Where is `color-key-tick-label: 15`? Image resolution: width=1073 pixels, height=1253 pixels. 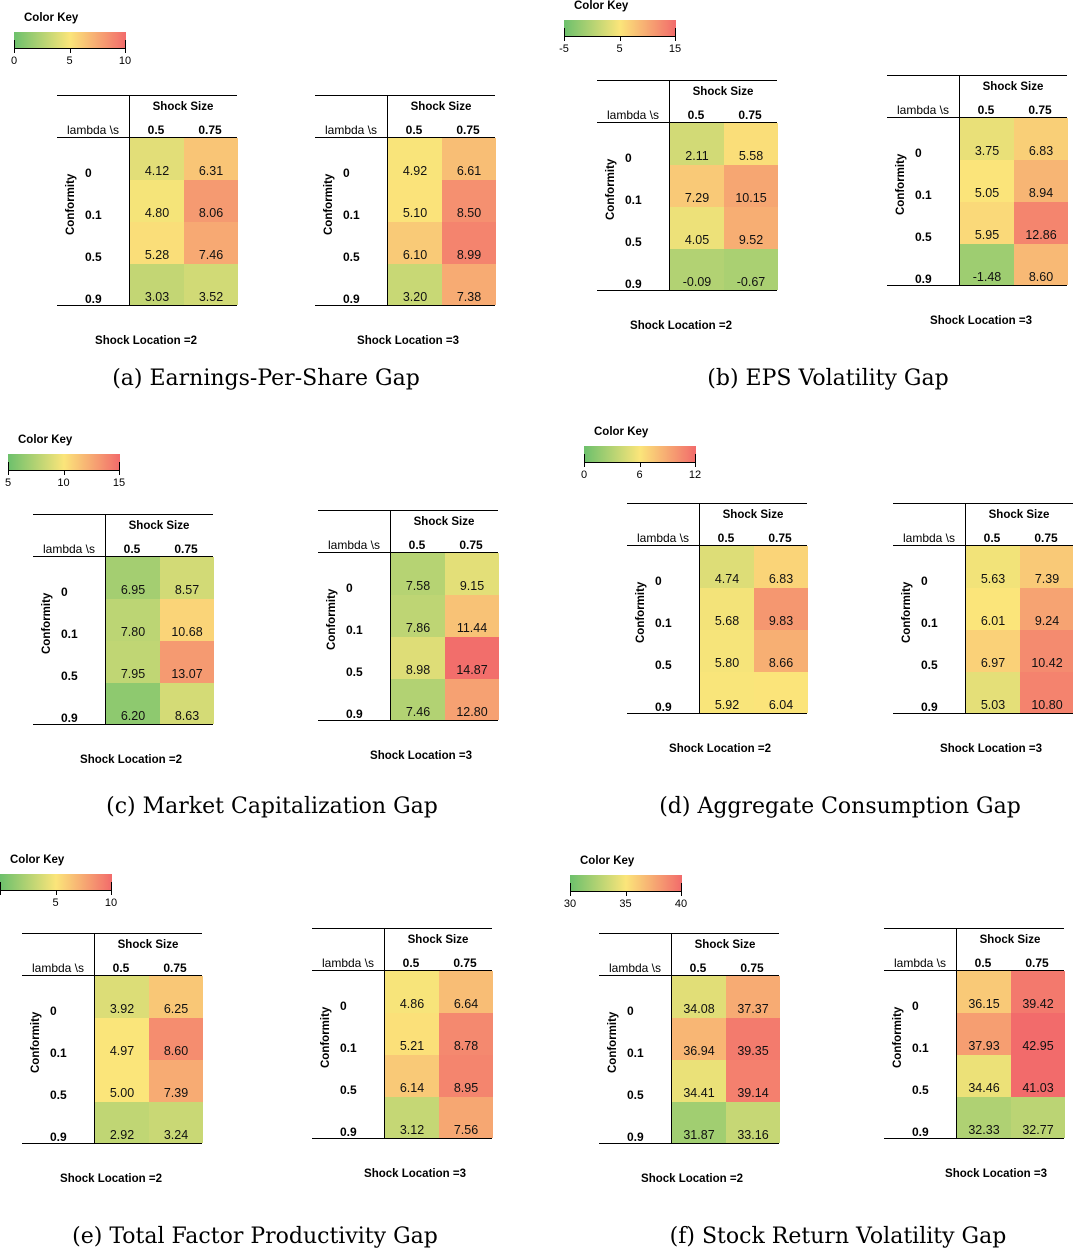
color-key-tick-label: 15 is located at coordinates (675, 49).